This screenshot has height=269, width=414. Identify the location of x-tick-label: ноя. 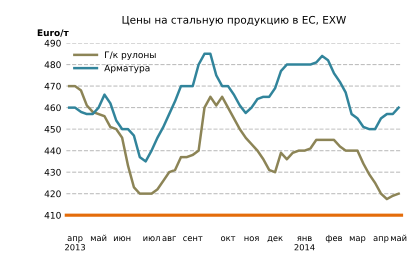
(251, 239).